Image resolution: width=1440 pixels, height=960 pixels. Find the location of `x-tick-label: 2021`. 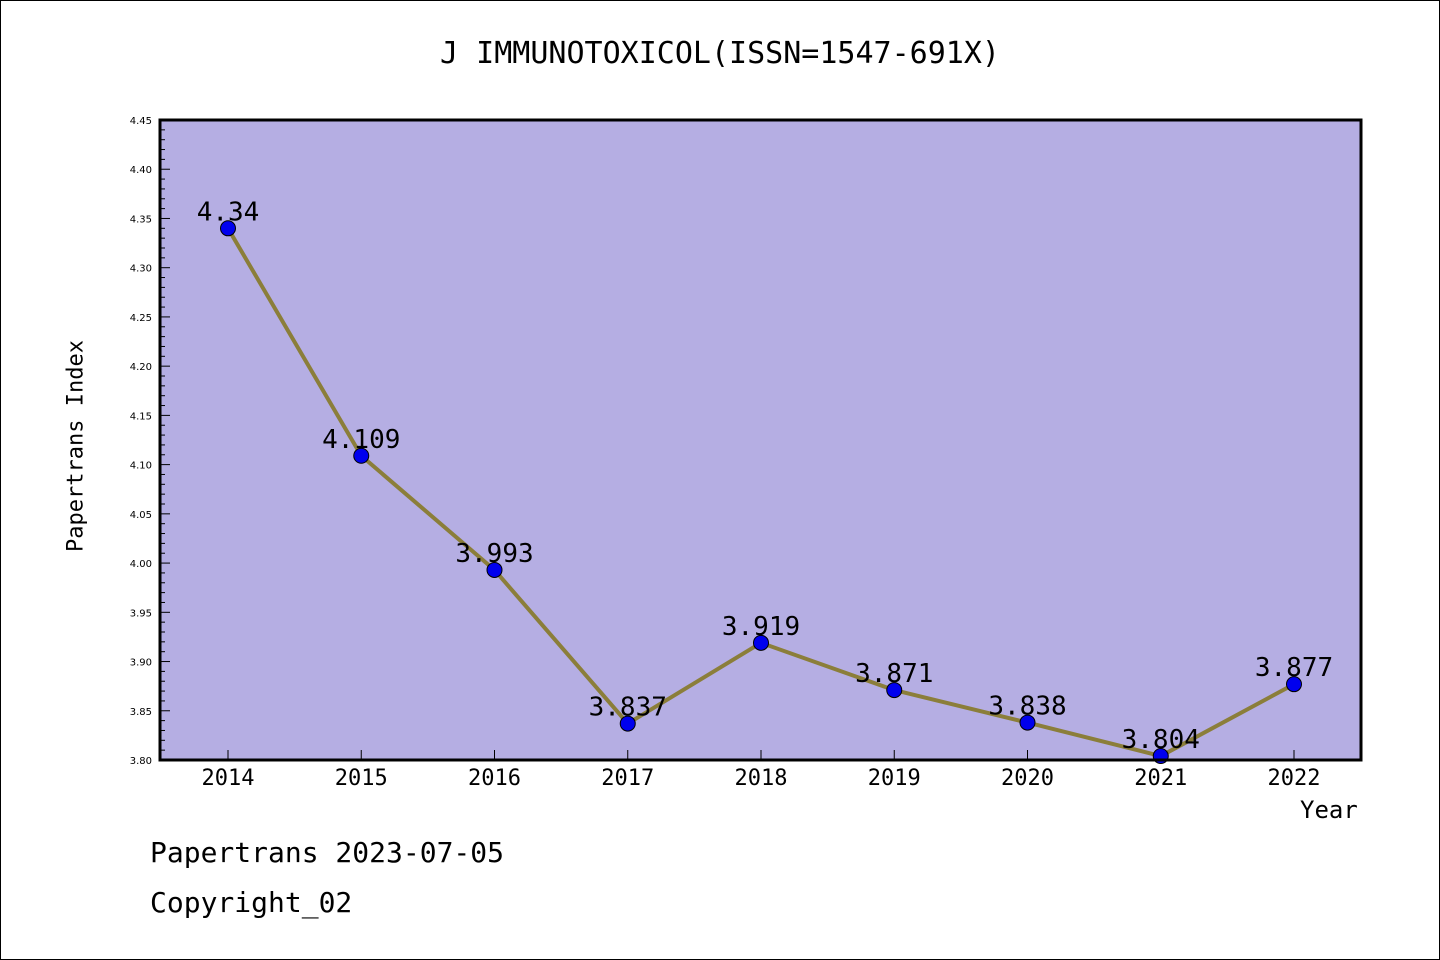

x-tick-label: 2021 is located at coordinates (1160, 778).